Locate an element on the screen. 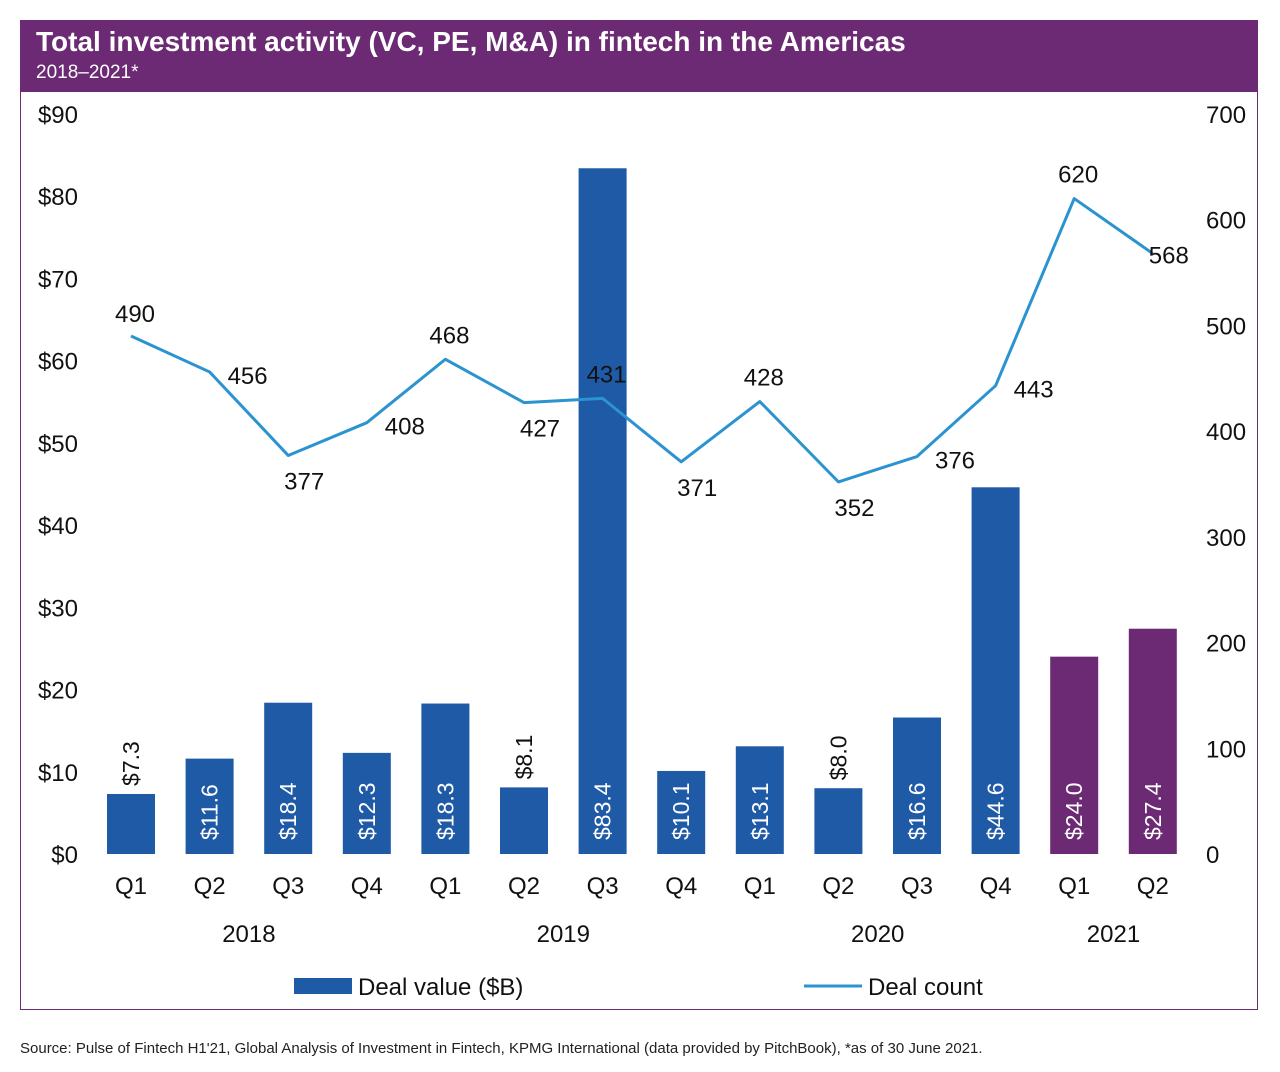 The height and width of the screenshot is (1072, 1280). deal-count-label: 620 is located at coordinates (1078, 175).